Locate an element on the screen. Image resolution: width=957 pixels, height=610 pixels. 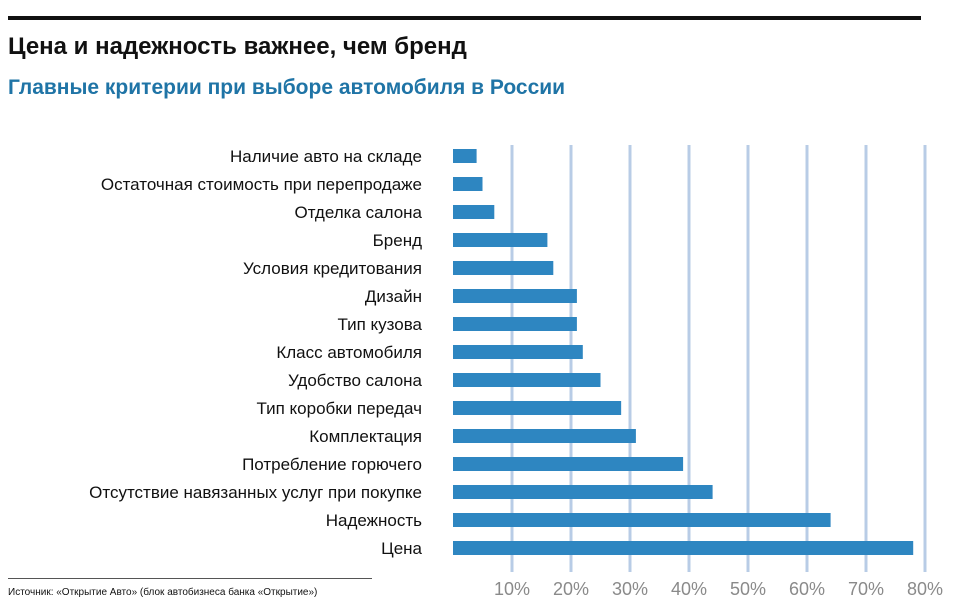
category-label: Цена is located at coordinates (401, 548).